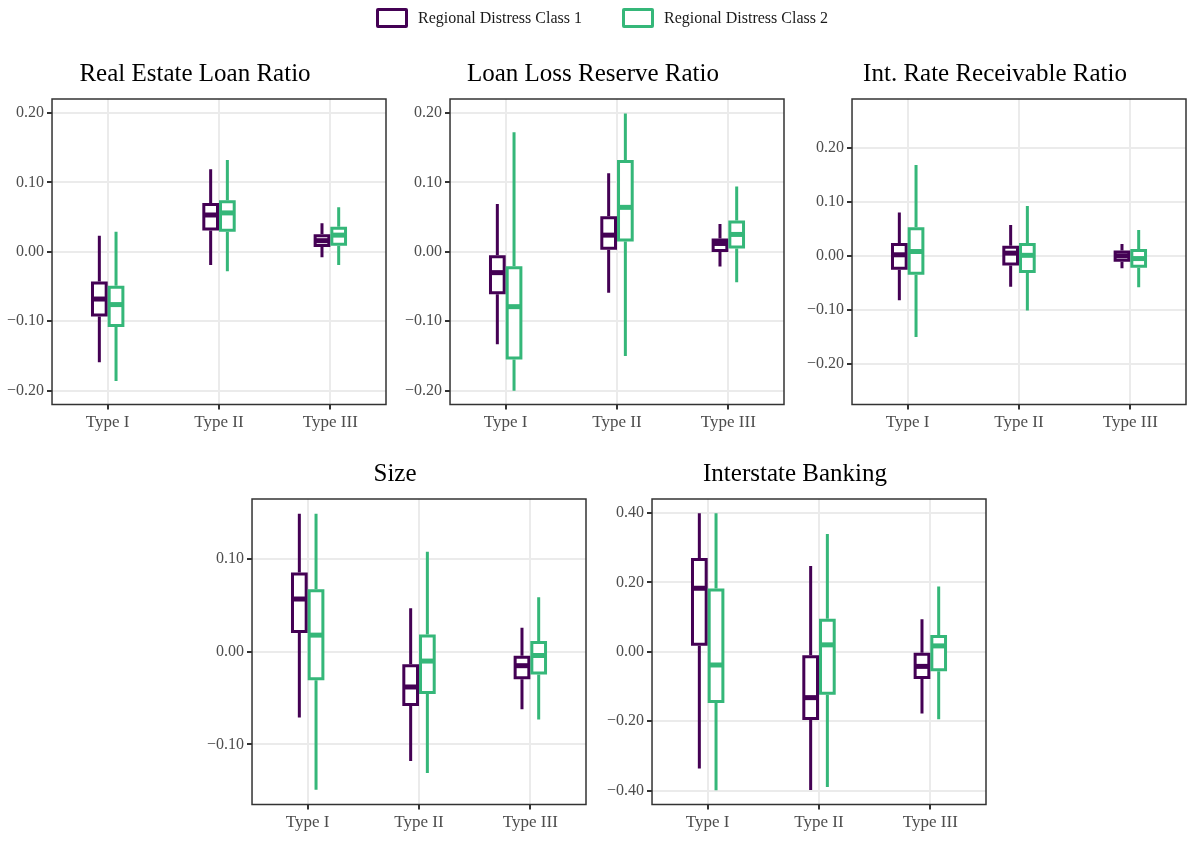 Image resolution: width=1204 pixels, height=843 pixels. I want to click on chart-title: Real Estate Loan Ratio, so click(195, 72).